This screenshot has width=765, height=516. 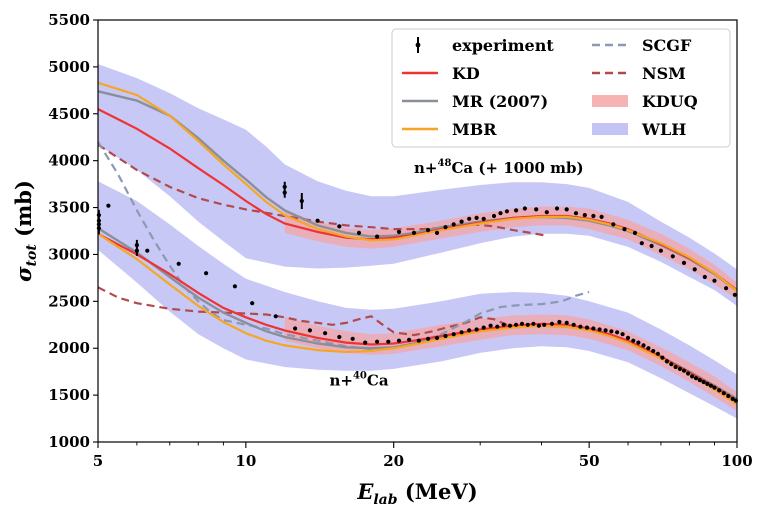 I want to click on x-tick-label-20: 20, so click(x=393, y=461).